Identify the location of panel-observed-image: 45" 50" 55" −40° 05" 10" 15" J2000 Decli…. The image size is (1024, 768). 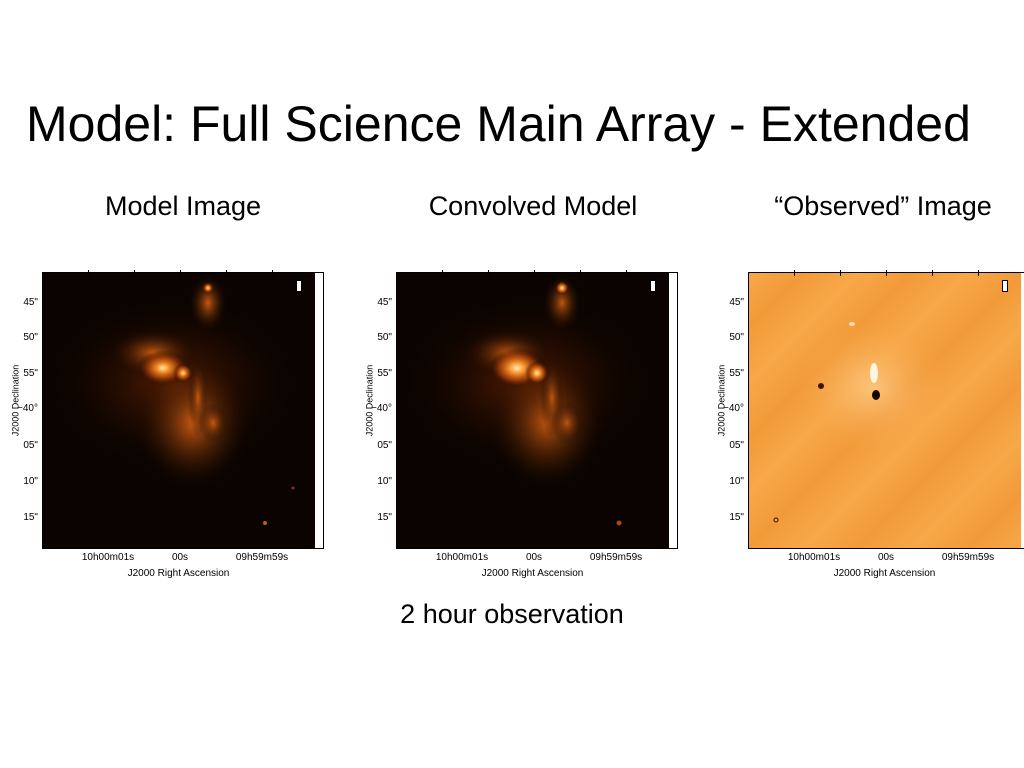
(865, 429).